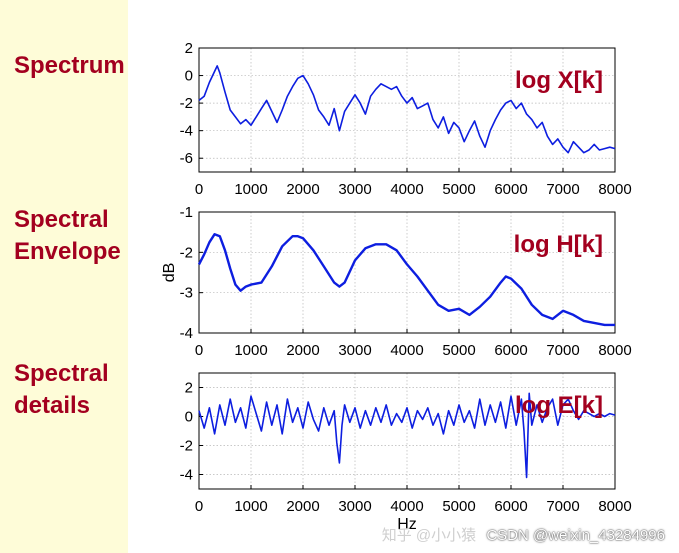 The width and height of the screenshot is (679, 553). What do you see at coordinates (186, 158) in the screenshot?
I see `y-tick-label: -6` at bounding box center [186, 158].